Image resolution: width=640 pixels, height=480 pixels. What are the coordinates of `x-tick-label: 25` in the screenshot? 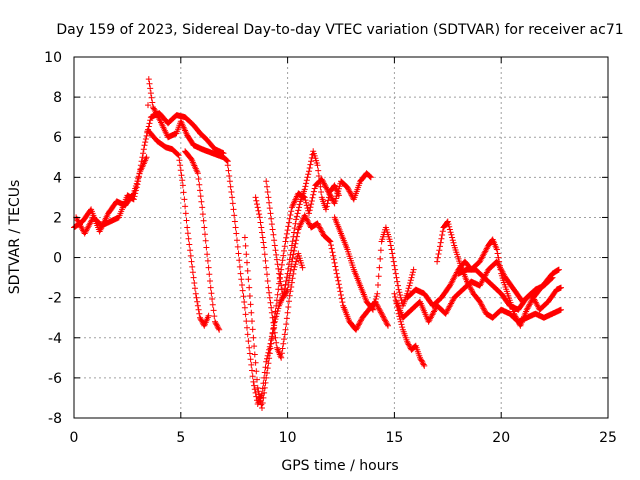 It's located at (608, 438).